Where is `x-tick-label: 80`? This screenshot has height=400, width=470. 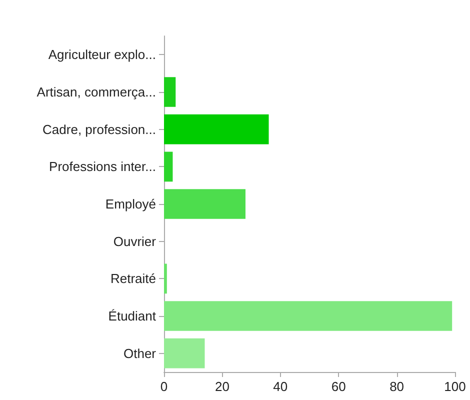
x-tick-label: 80 is located at coordinates (397, 386).